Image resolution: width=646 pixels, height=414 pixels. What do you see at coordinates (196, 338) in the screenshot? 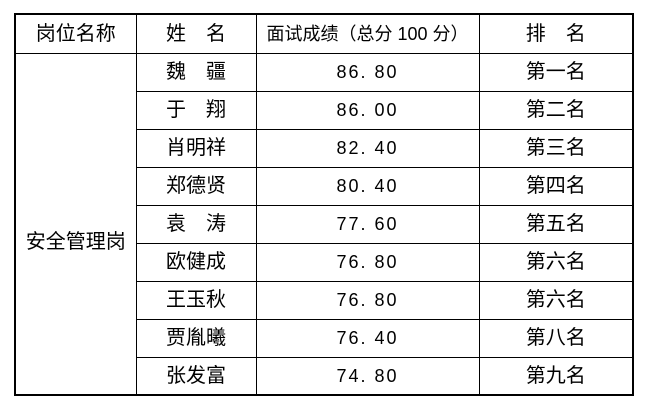
I see `name-cell: 贾胤曦` at bounding box center [196, 338].